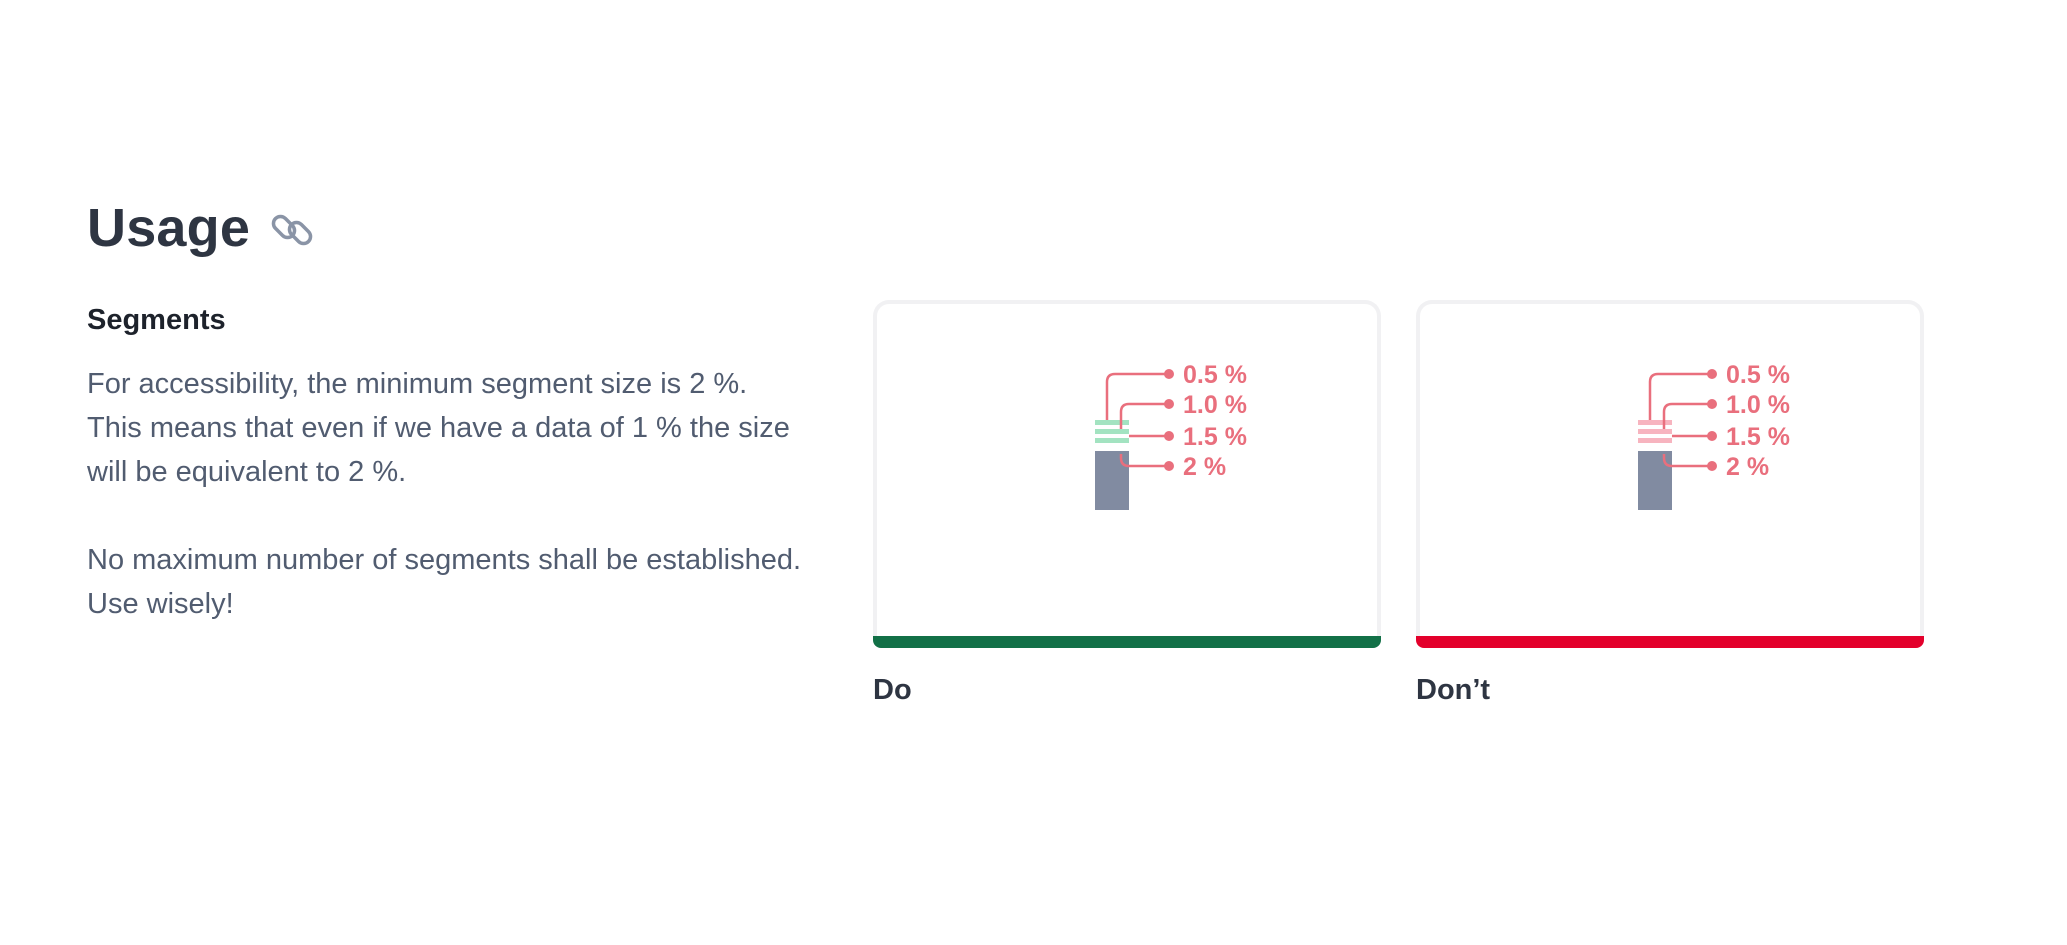 Image resolution: width=2067 pixels, height=945 pixels. Describe the element at coordinates (1747, 467) in the screenshot. I see `dont-label-4: 2 %` at that location.